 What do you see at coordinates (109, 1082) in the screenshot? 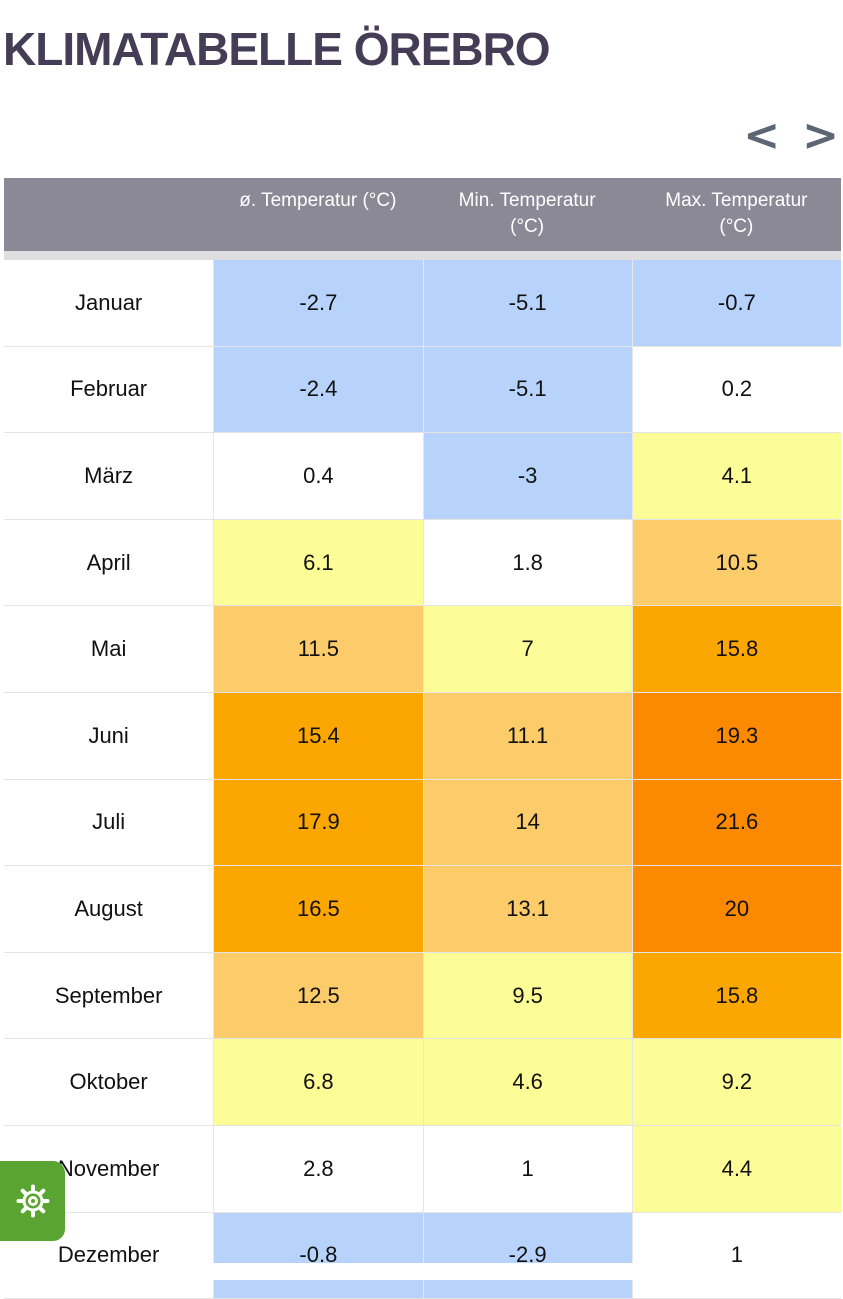
I see `month-cell: Oktober` at bounding box center [109, 1082].